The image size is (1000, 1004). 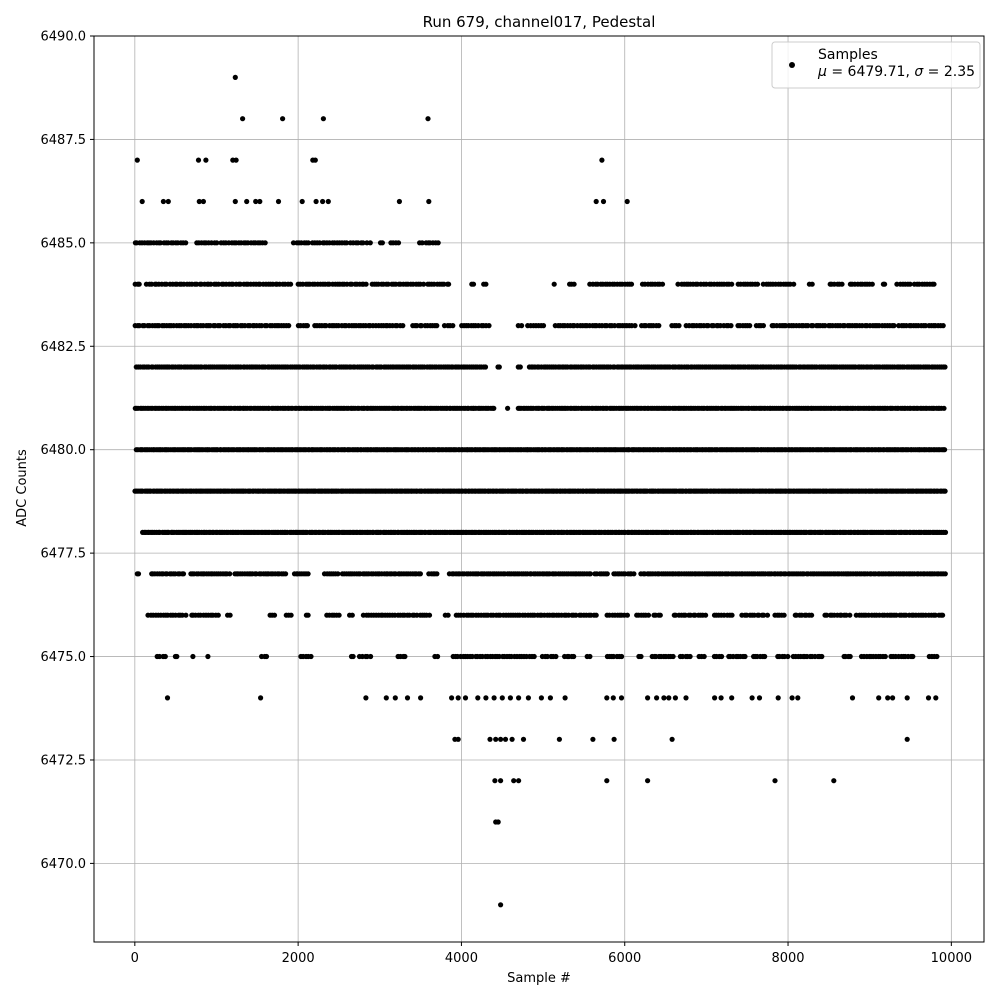 What do you see at coordinates (64, 760) in the screenshot?
I see `y-tick-label: 6472.5` at bounding box center [64, 760].